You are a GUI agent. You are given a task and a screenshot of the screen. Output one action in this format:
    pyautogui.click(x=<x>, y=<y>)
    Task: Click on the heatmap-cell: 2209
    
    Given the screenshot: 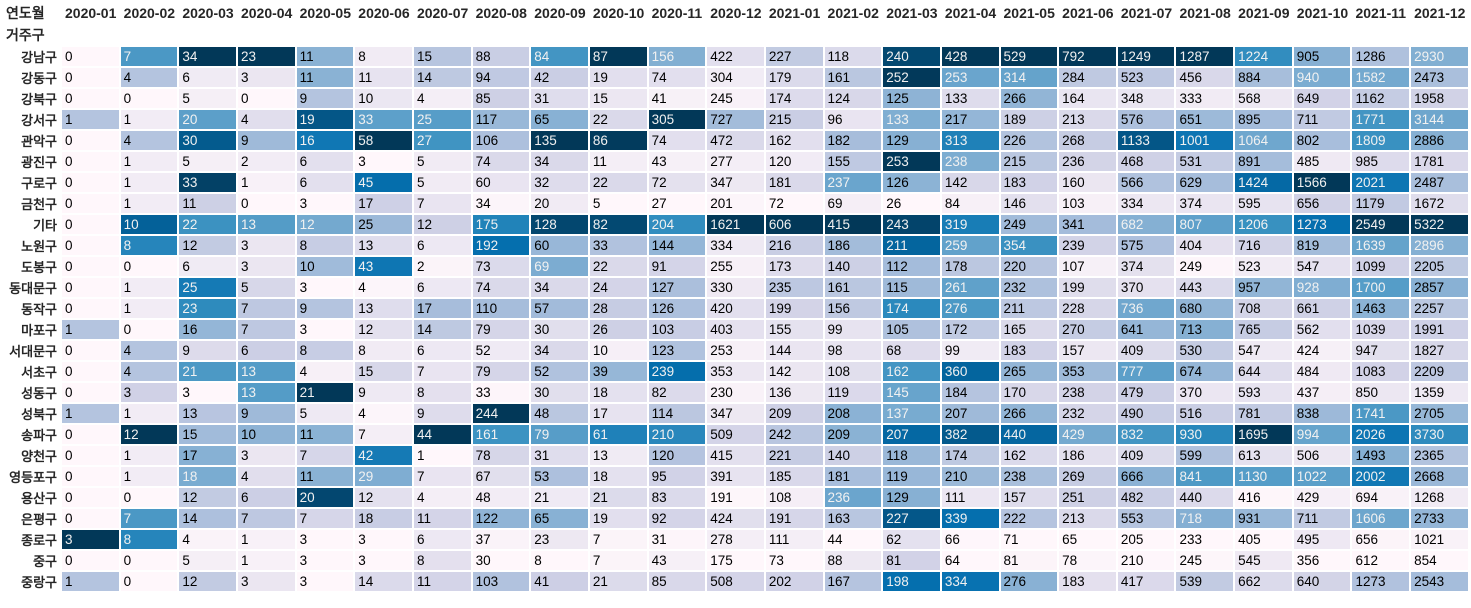 What is the action you would take?
    pyautogui.click(x=1439, y=371)
    